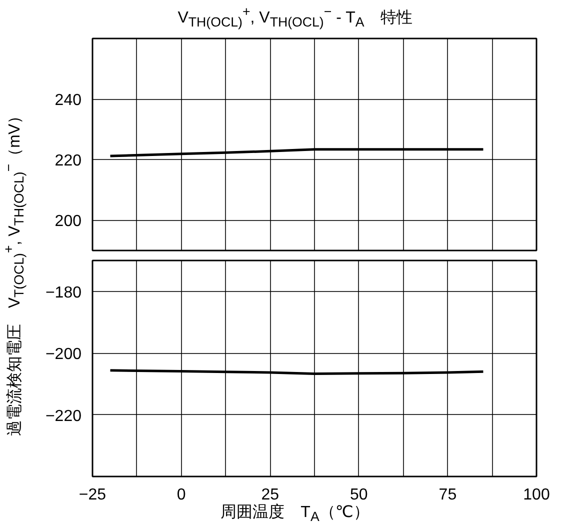 The height and width of the screenshot is (522, 572). I want to click on y-tick-label: 200, so click(68, 221).